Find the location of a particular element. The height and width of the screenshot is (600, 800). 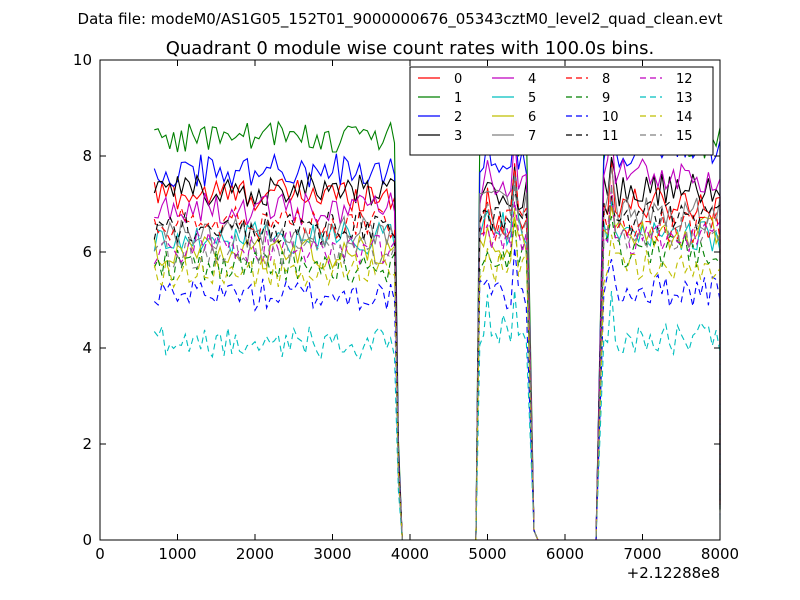

legend-label-2: 2 is located at coordinates (458, 117).